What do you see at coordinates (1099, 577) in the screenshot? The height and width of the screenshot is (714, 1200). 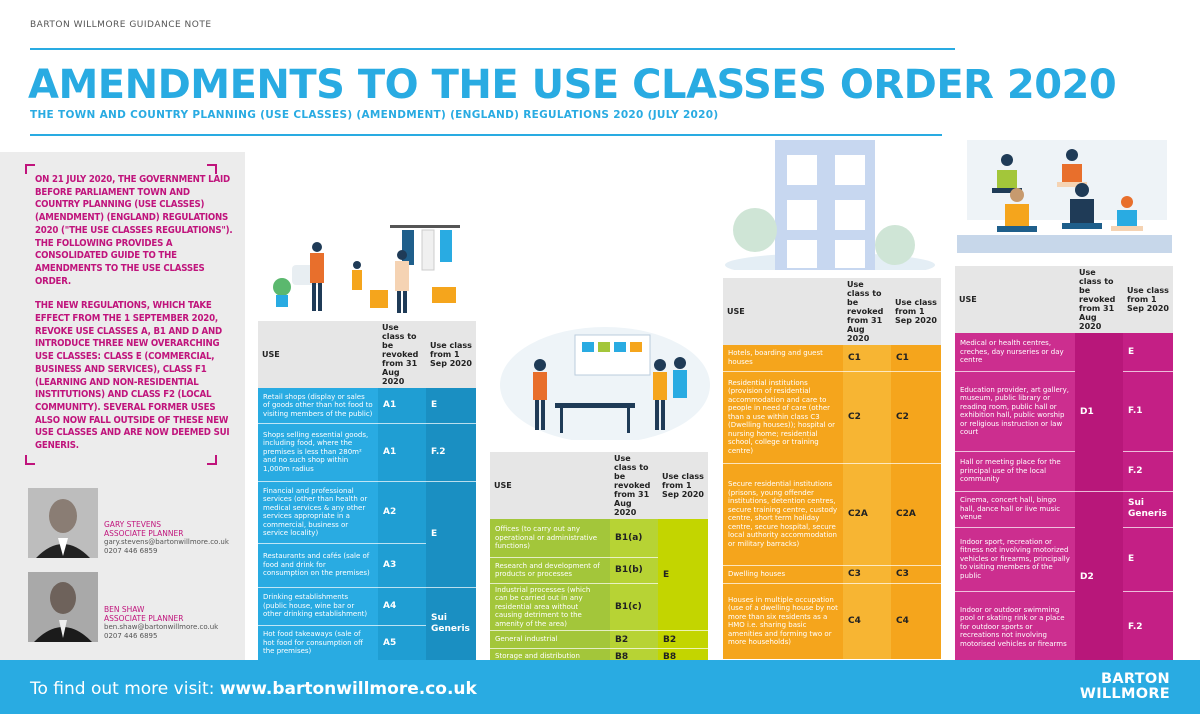 I see `old-class: D2` at bounding box center [1099, 577].